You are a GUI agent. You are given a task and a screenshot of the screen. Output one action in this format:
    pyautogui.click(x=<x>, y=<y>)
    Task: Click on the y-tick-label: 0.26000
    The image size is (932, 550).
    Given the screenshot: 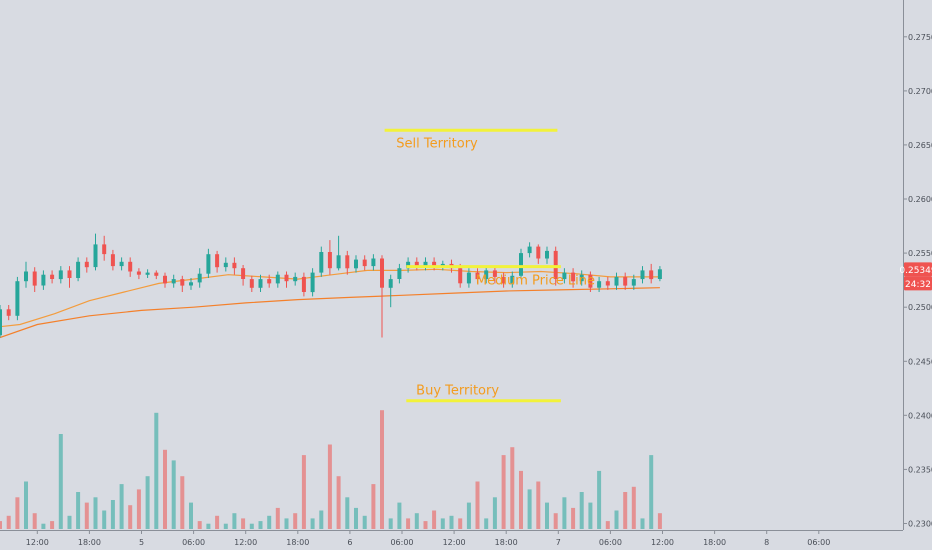 What is the action you would take?
    pyautogui.click(x=920, y=199)
    